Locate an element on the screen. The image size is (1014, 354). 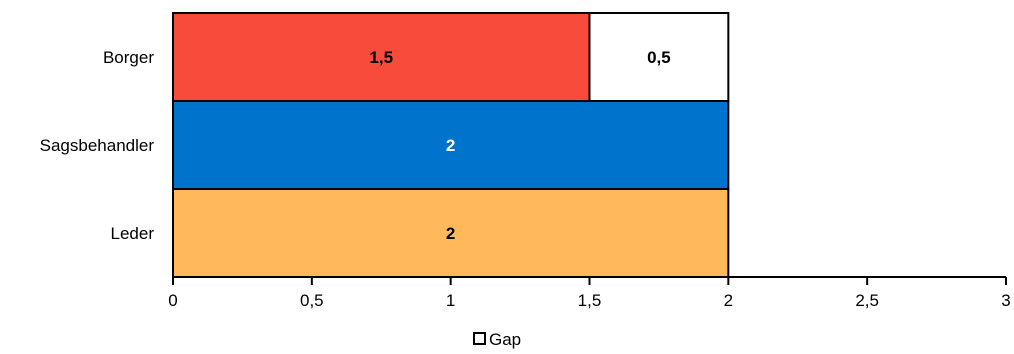
legend-label-gap: Gap is located at coordinates (505, 339).